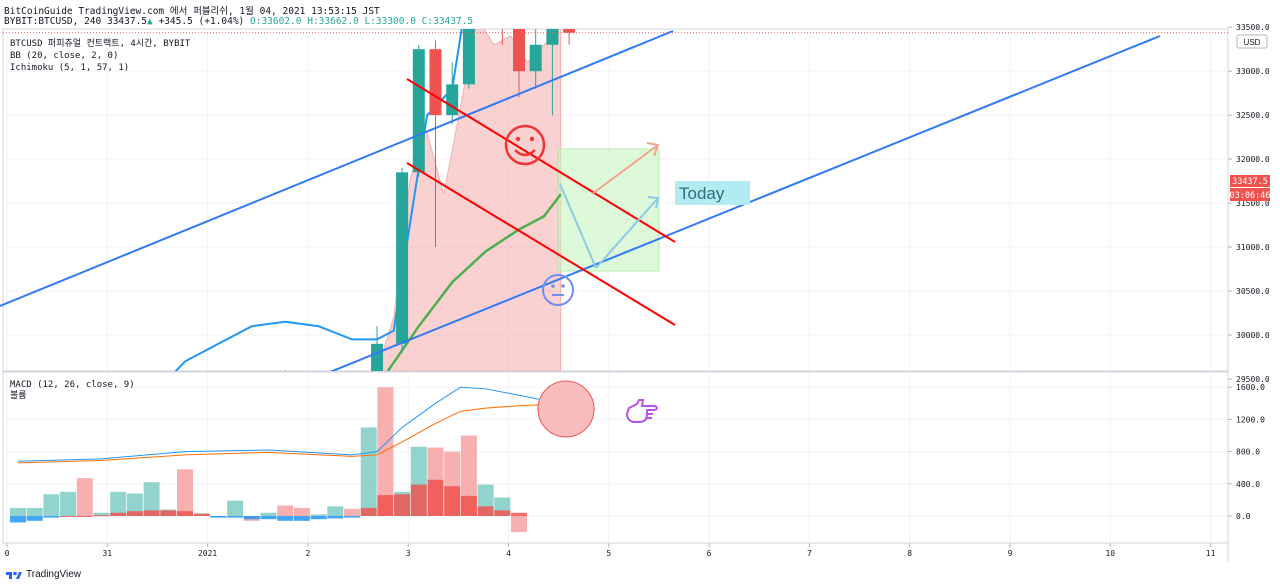  What do you see at coordinates (563, 286) in the screenshot?
I see `neutral-eye` at bounding box center [563, 286].